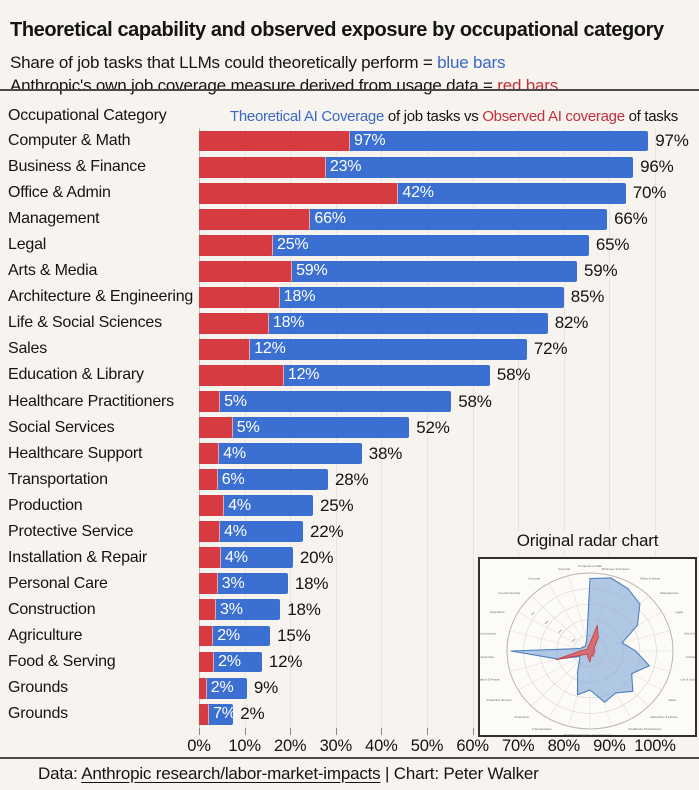 The height and width of the screenshot is (790, 699). What do you see at coordinates (54, 219) in the screenshot?
I see `category-label: Management` at bounding box center [54, 219].